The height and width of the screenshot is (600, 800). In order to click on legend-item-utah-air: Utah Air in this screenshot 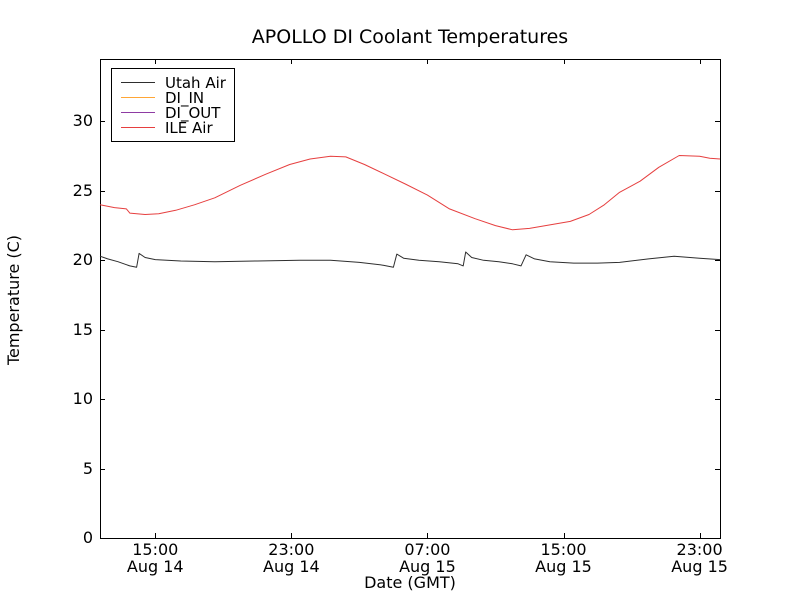, I will do `click(173, 82)`.